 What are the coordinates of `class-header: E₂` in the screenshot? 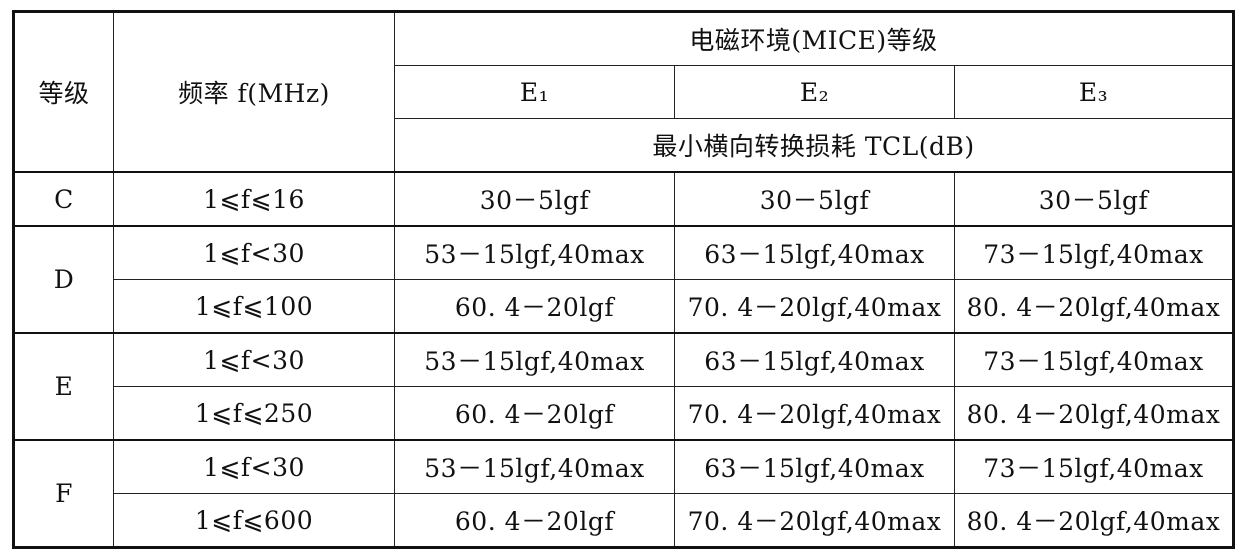 It's located at (814, 92).